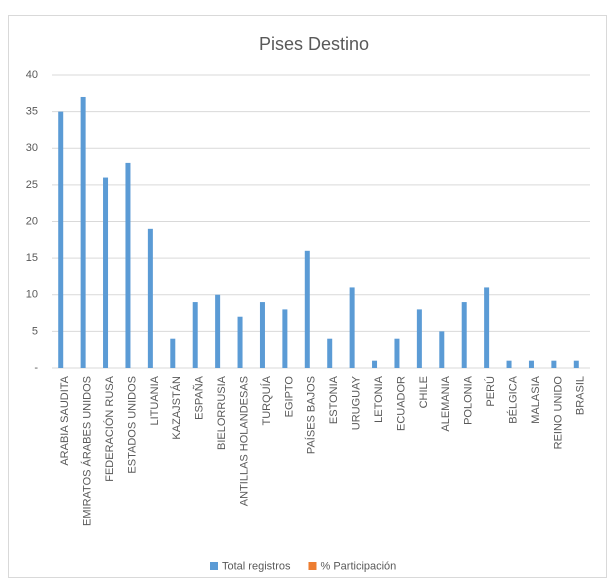 This screenshot has height=584, width=614. Describe the element at coordinates (311, 415) in the screenshot. I see `x-tick-label: PAÍSES BAJOS` at that location.